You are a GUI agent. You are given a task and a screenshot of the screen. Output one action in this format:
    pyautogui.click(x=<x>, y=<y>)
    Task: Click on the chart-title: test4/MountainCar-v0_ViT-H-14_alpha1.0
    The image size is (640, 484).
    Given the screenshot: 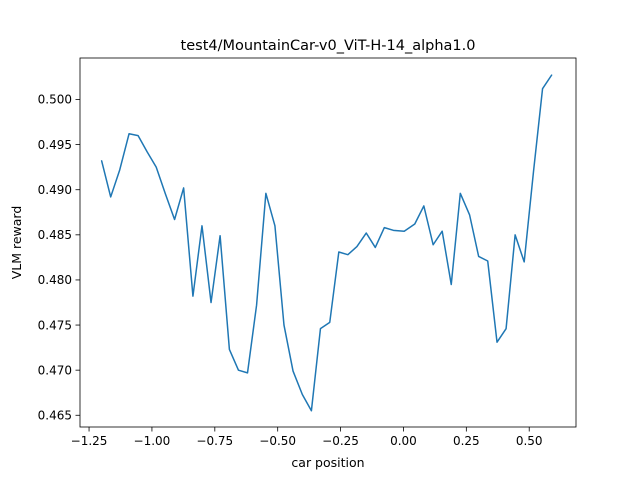 What is the action you would take?
    pyautogui.click(x=328, y=46)
    